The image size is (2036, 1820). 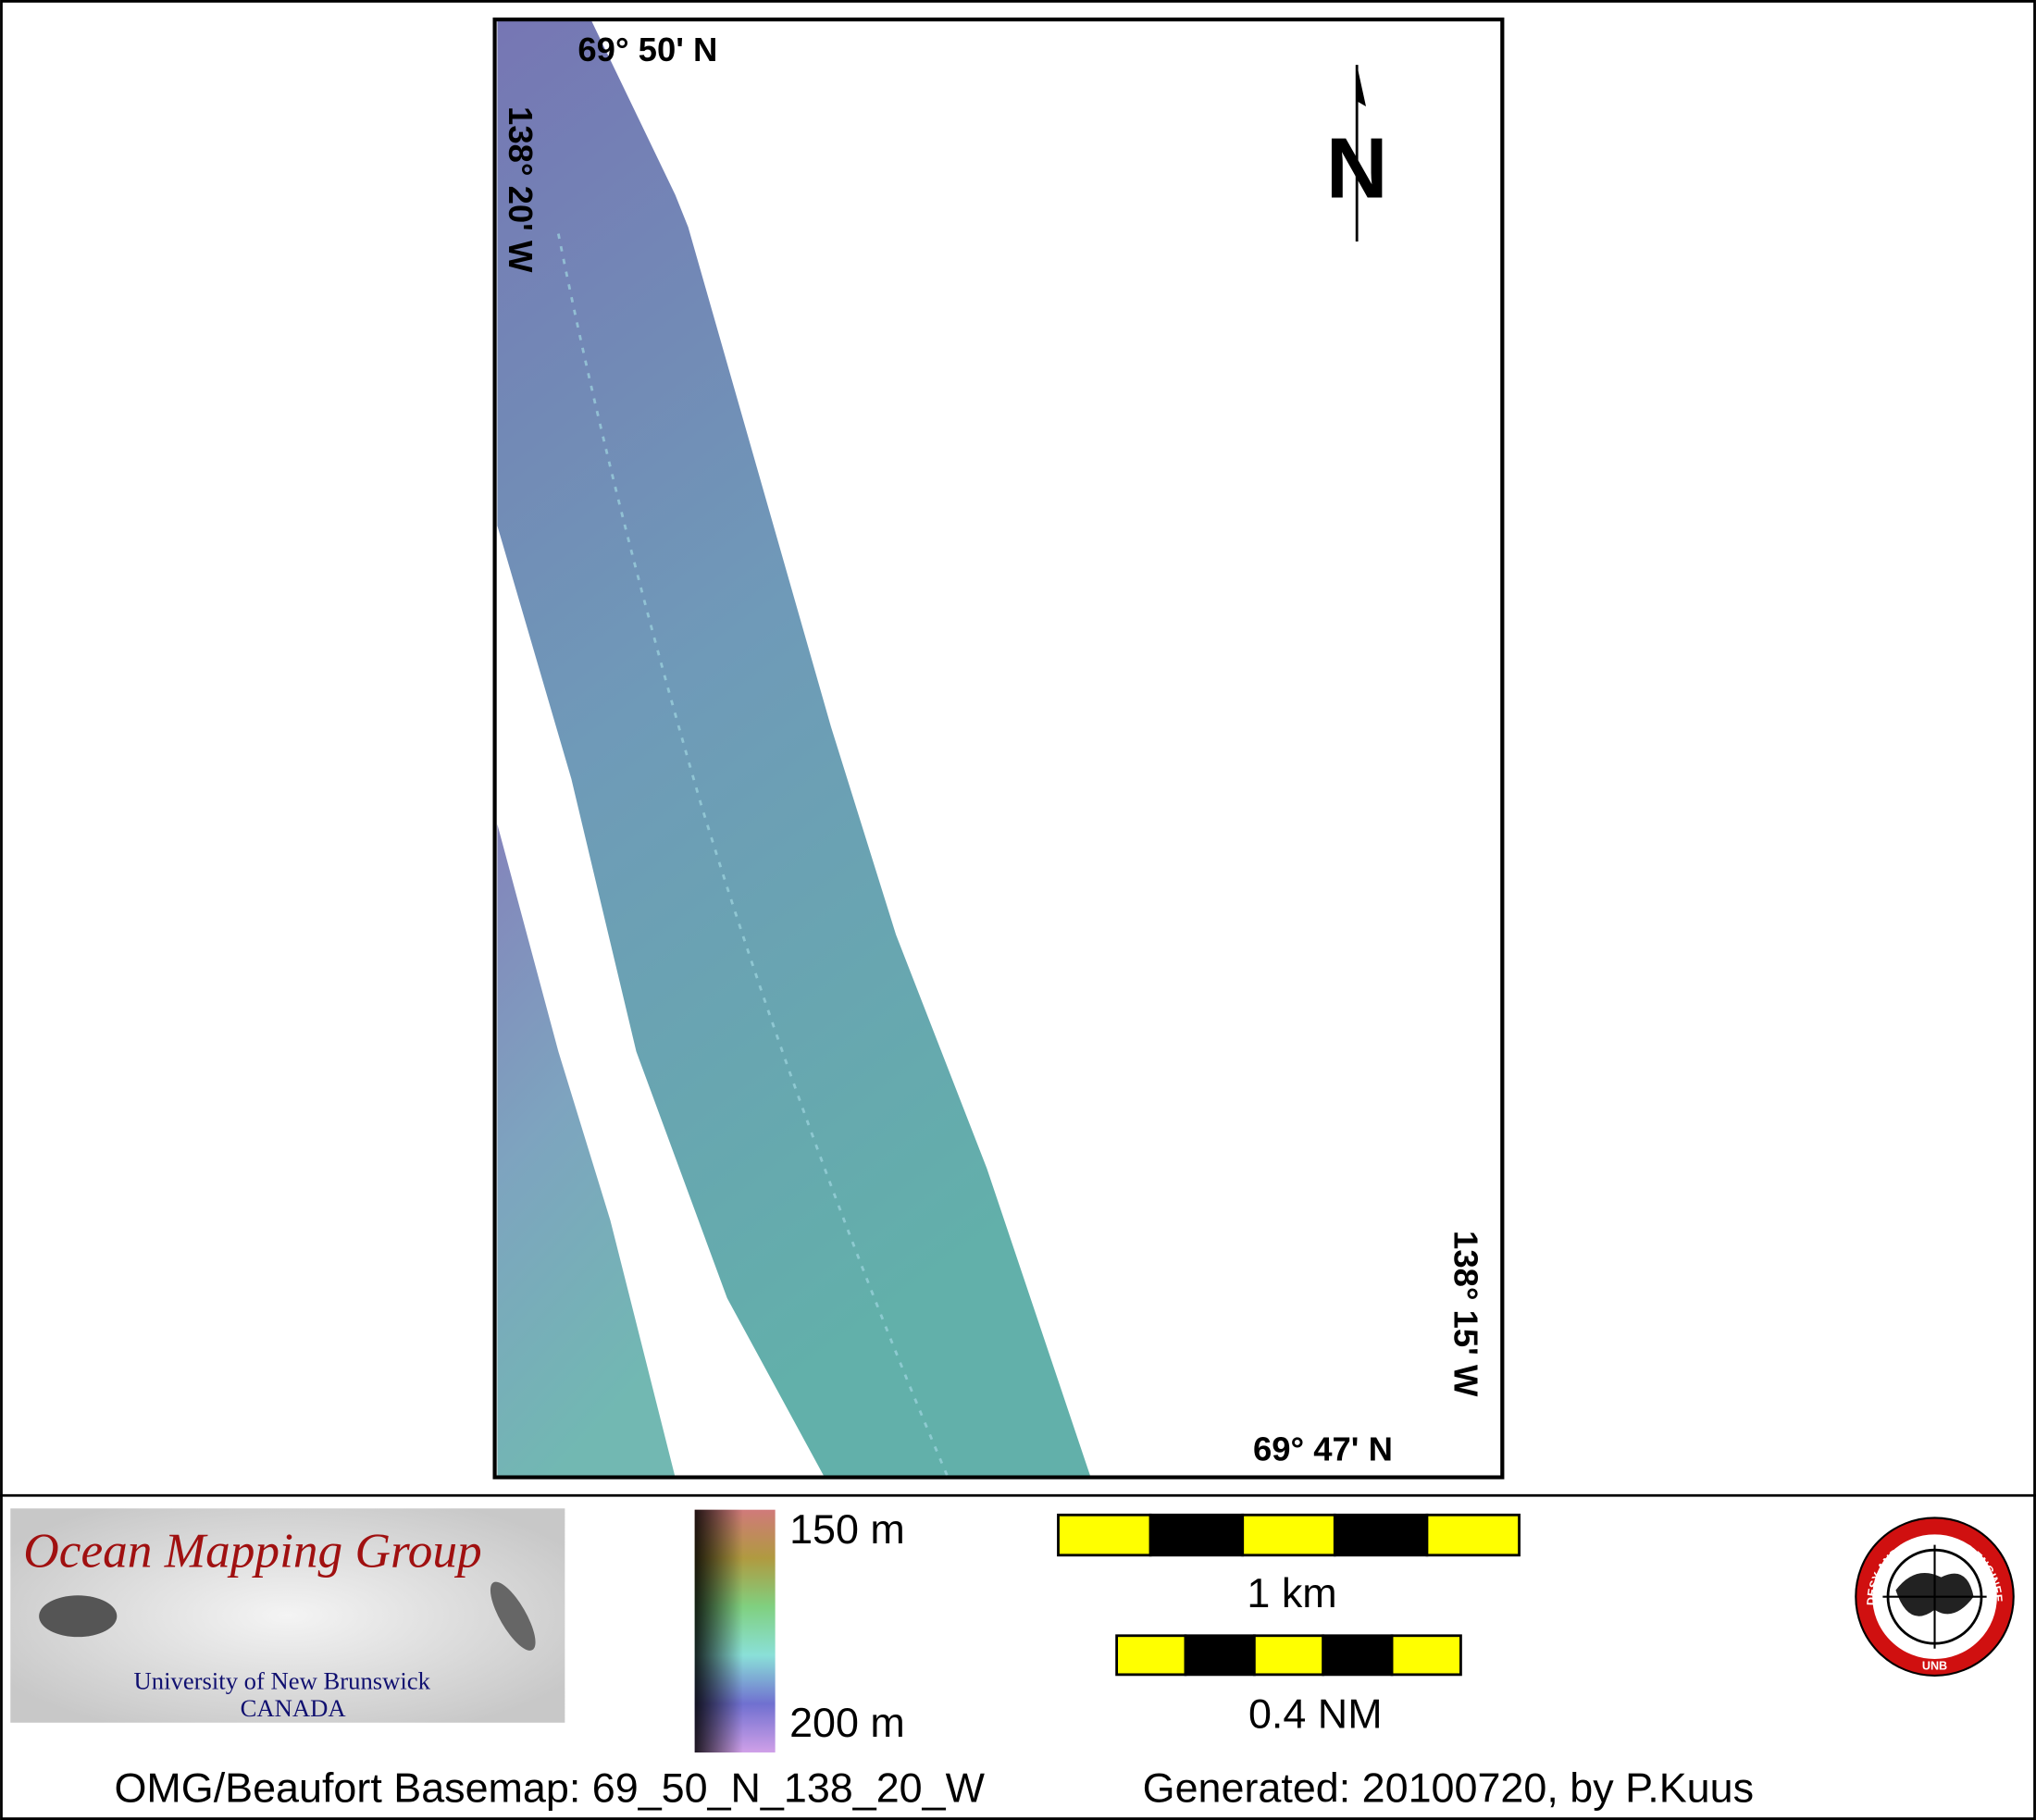 What do you see at coordinates (647, 49) in the screenshot?
I see `latitude-label: 69° 50' N` at bounding box center [647, 49].